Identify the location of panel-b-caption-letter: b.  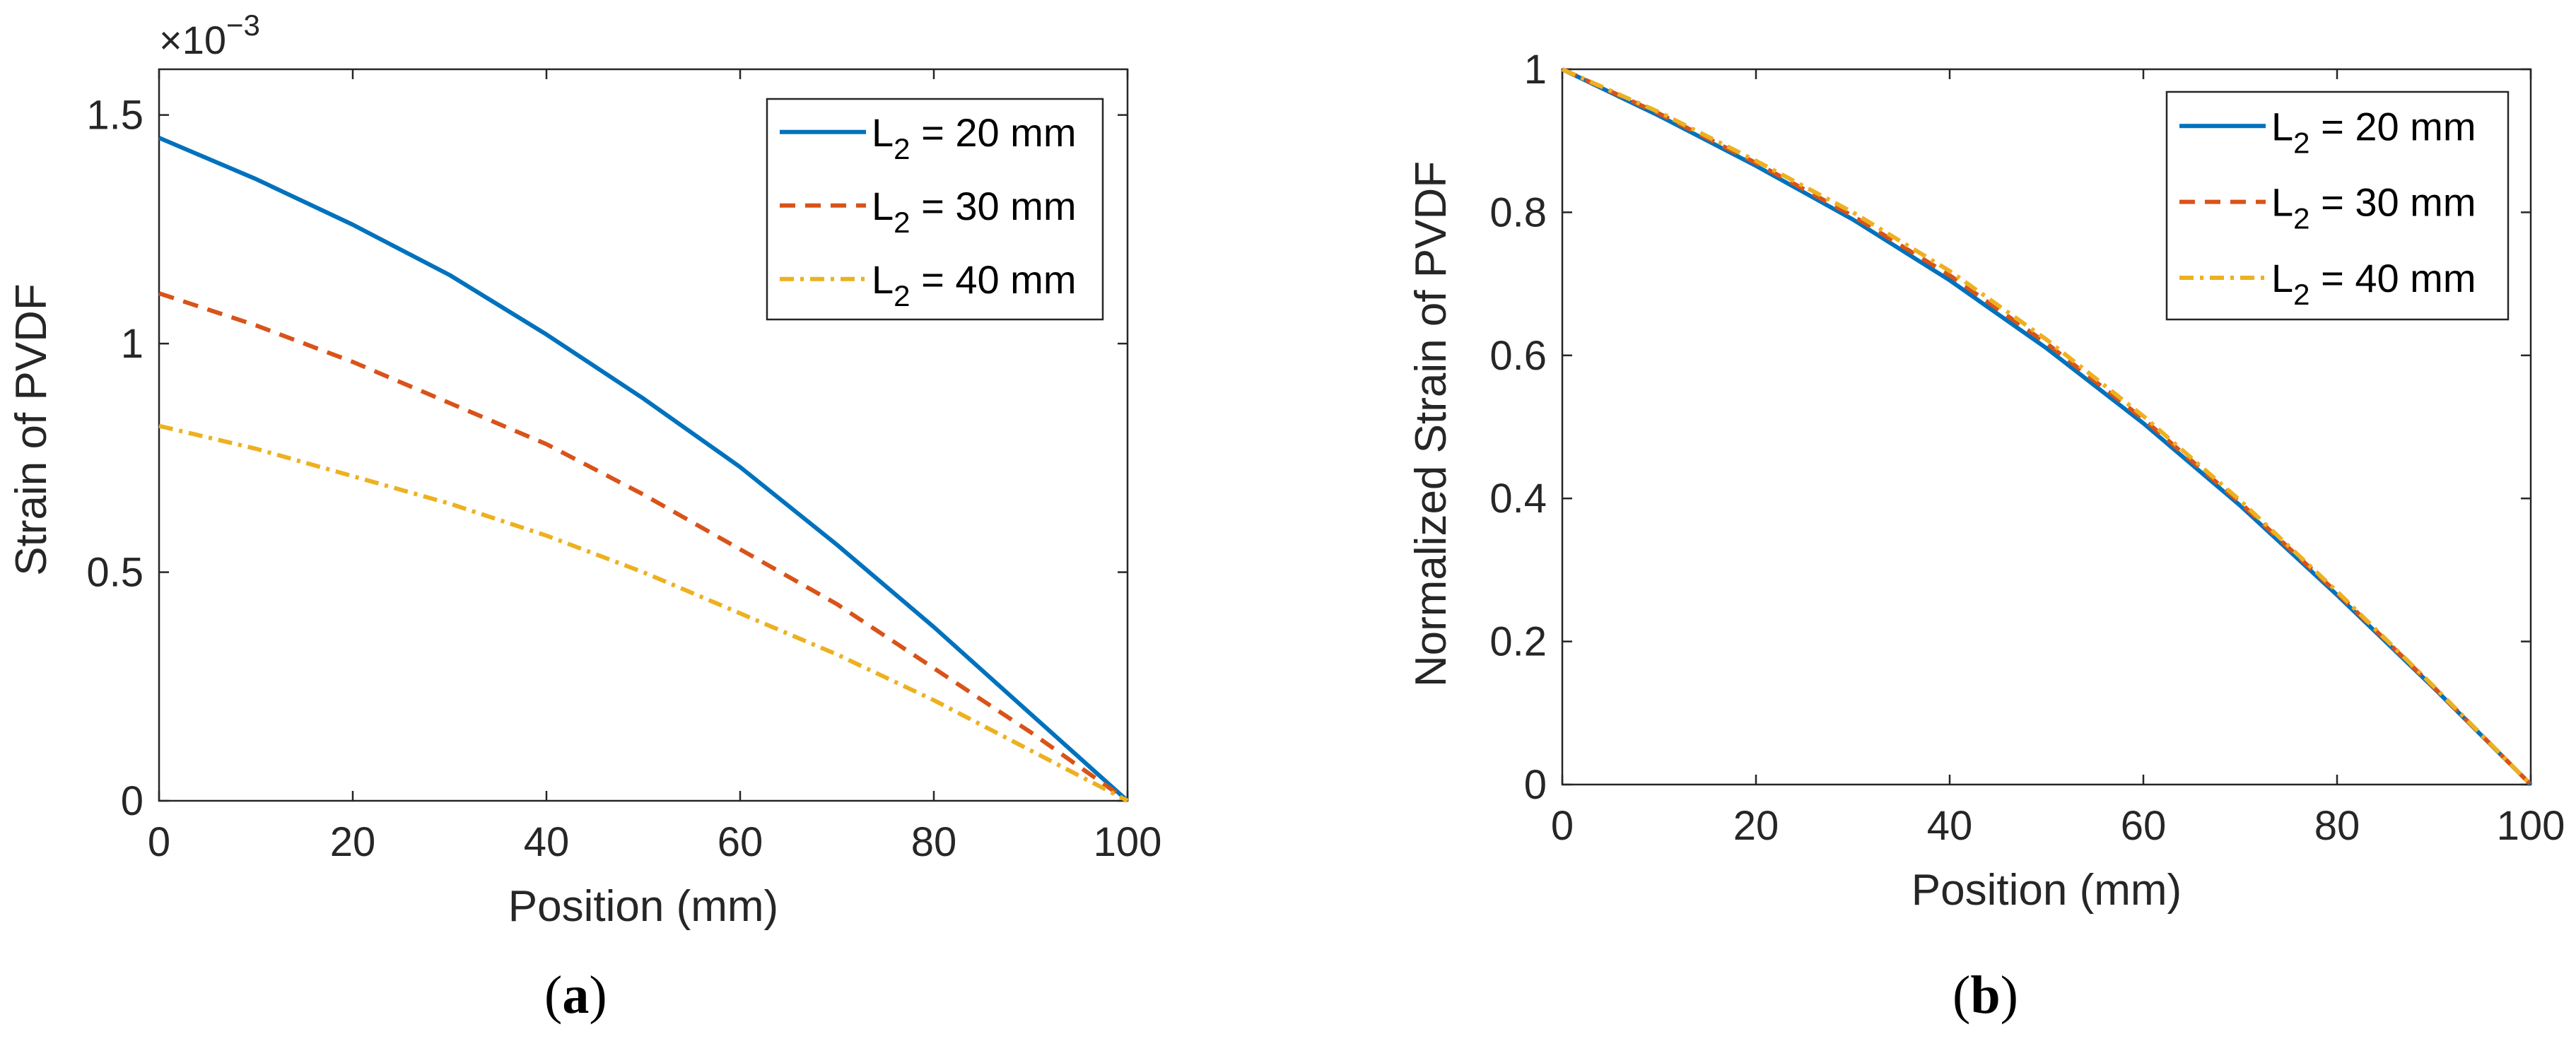
(1985, 995).